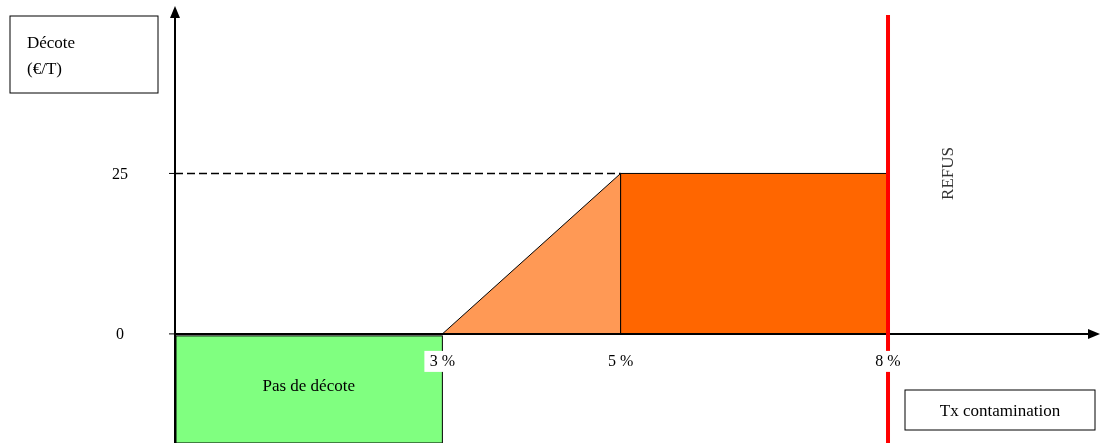  I want to click on annotation: Pas de décote, so click(308, 385).